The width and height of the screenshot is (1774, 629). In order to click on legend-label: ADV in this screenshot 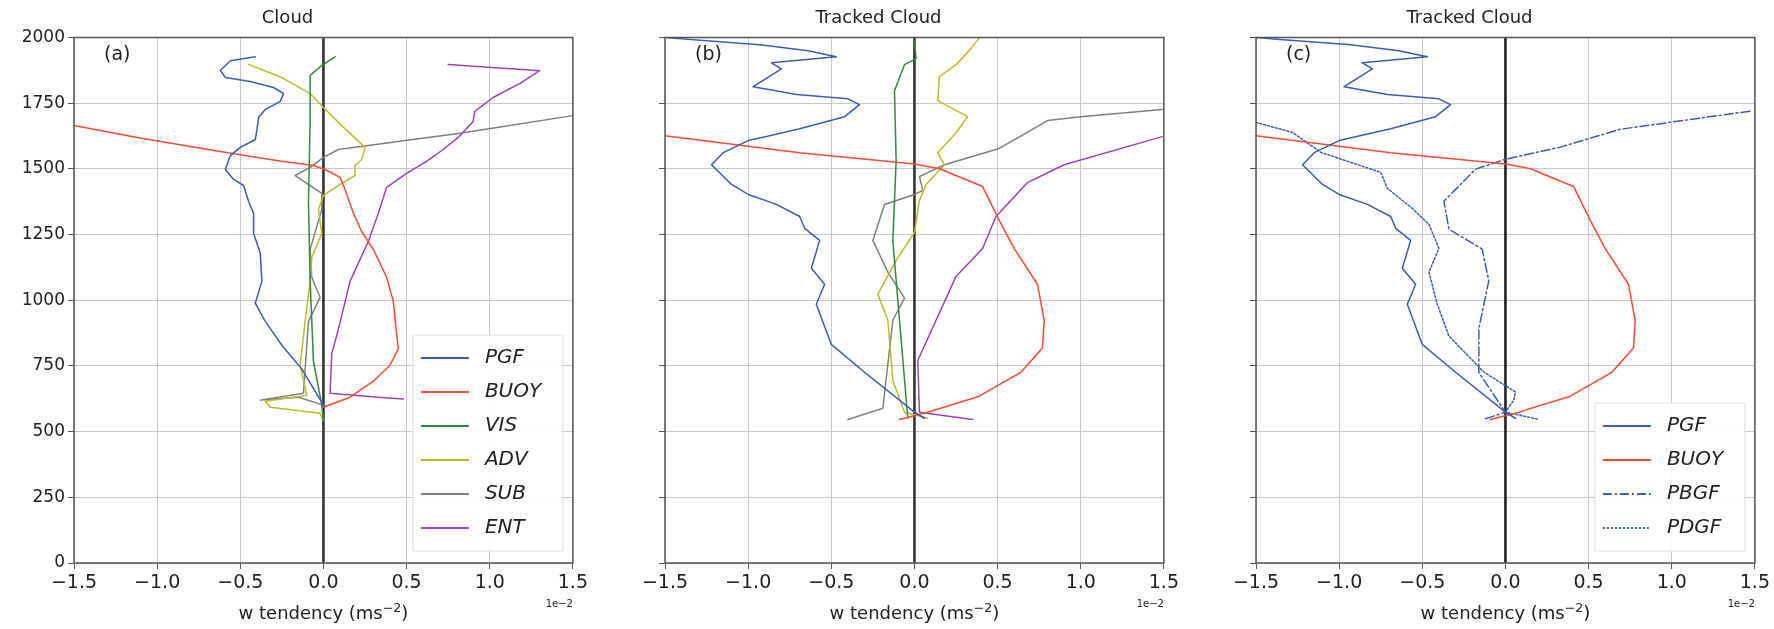, I will do `click(505, 458)`.